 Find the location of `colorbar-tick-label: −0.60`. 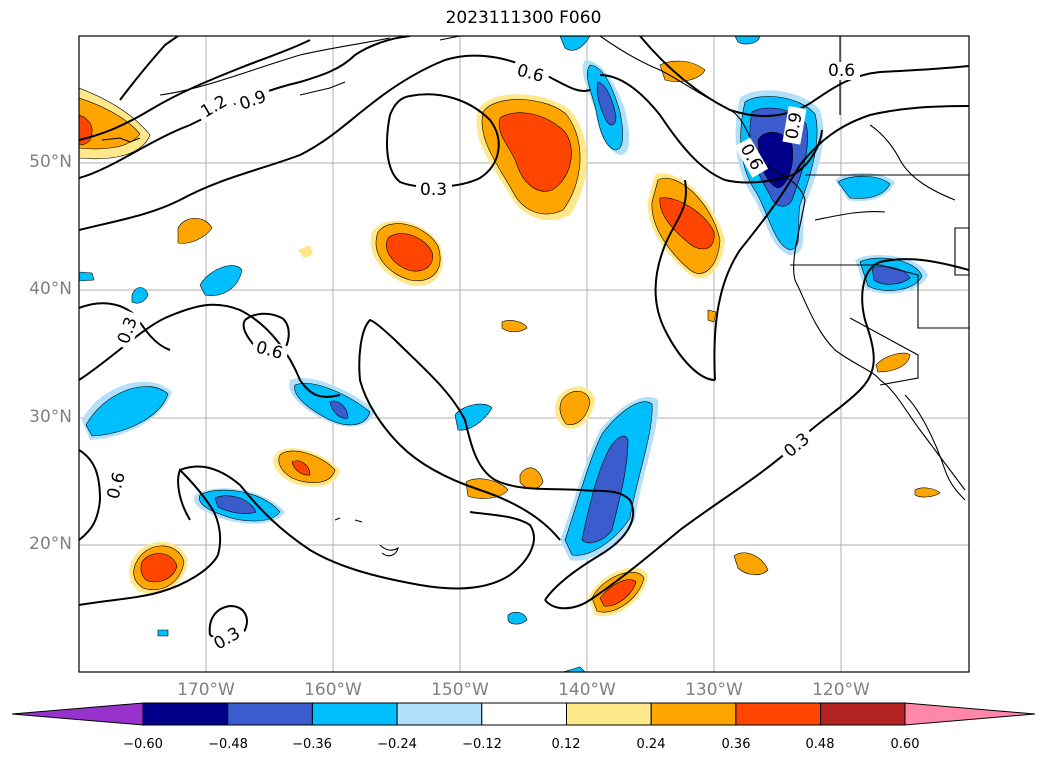

colorbar-tick-label: −0.60 is located at coordinates (143, 744).